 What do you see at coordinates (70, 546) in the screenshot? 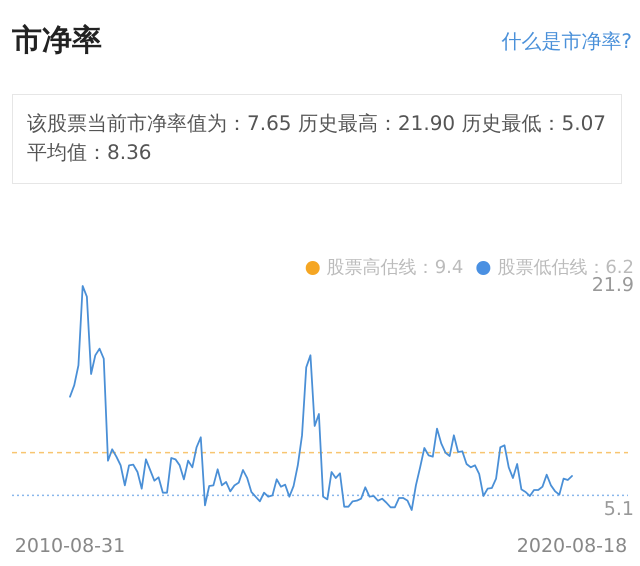
I see `x-tick-label: 2010-08-31` at bounding box center [70, 546].